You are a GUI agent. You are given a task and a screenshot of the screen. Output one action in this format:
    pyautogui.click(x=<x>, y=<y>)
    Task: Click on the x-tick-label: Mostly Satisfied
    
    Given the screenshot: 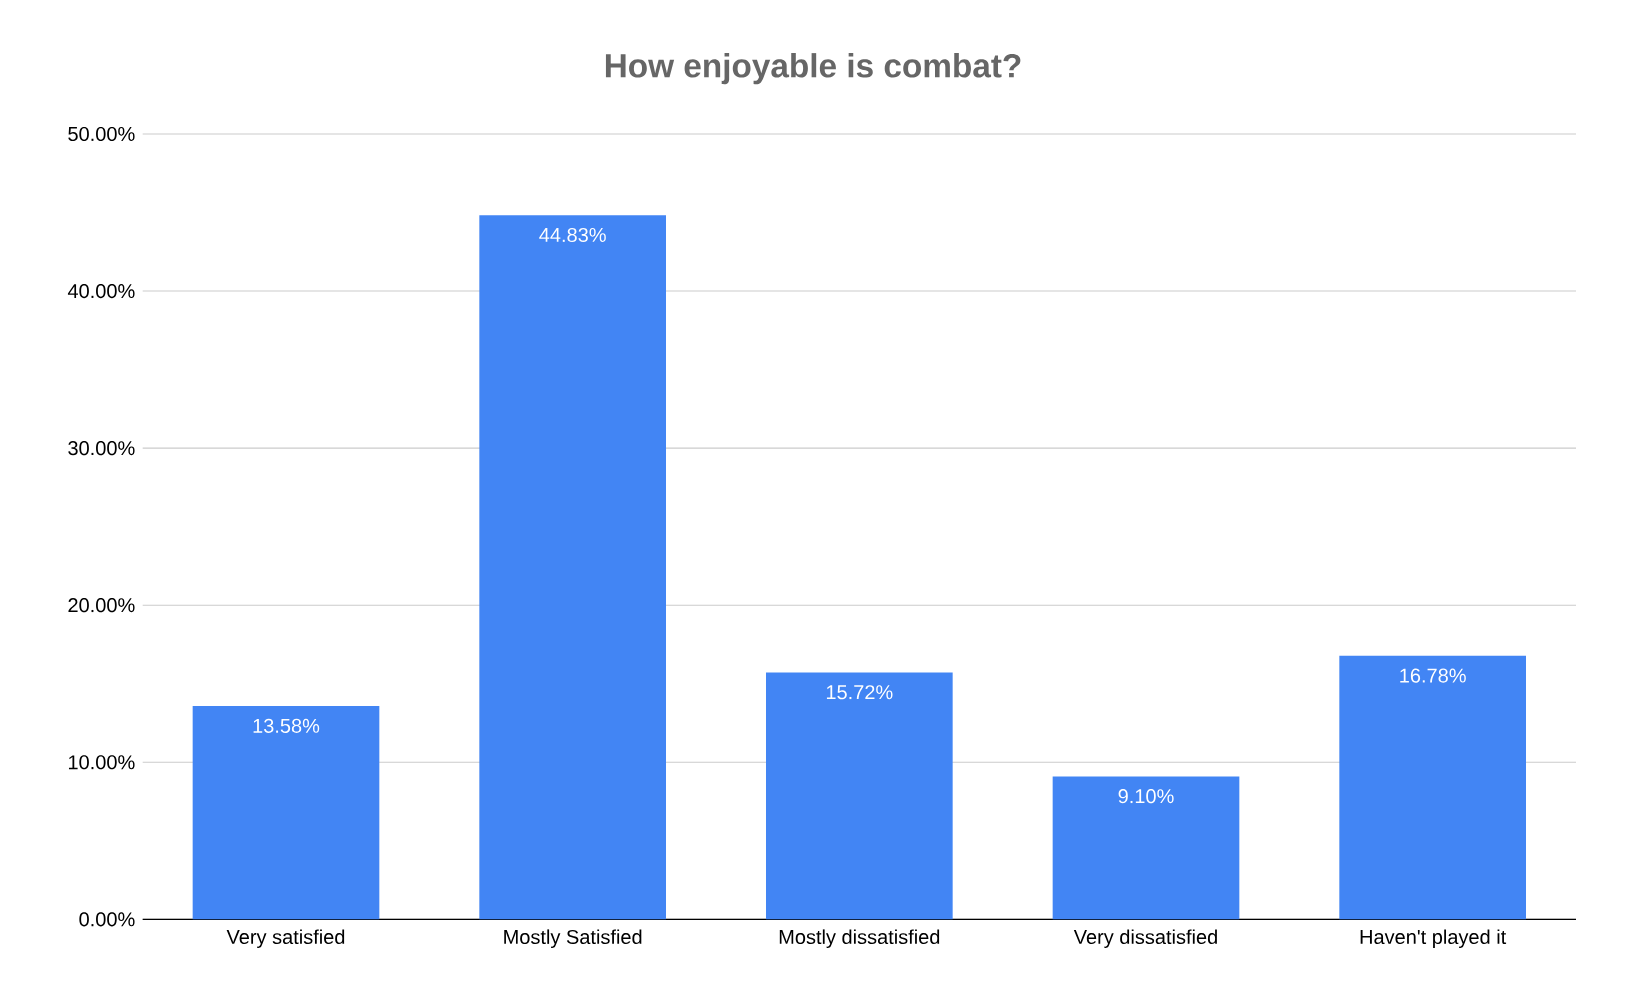 What is the action you would take?
    pyautogui.click(x=573, y=939)
    